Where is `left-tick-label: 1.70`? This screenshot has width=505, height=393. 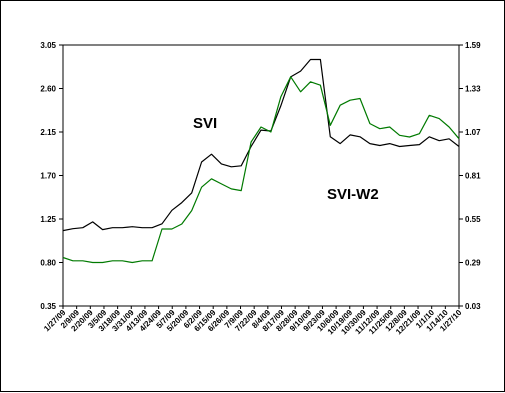
left-tick-label: 1.70 is located at coordinates (48, 176).